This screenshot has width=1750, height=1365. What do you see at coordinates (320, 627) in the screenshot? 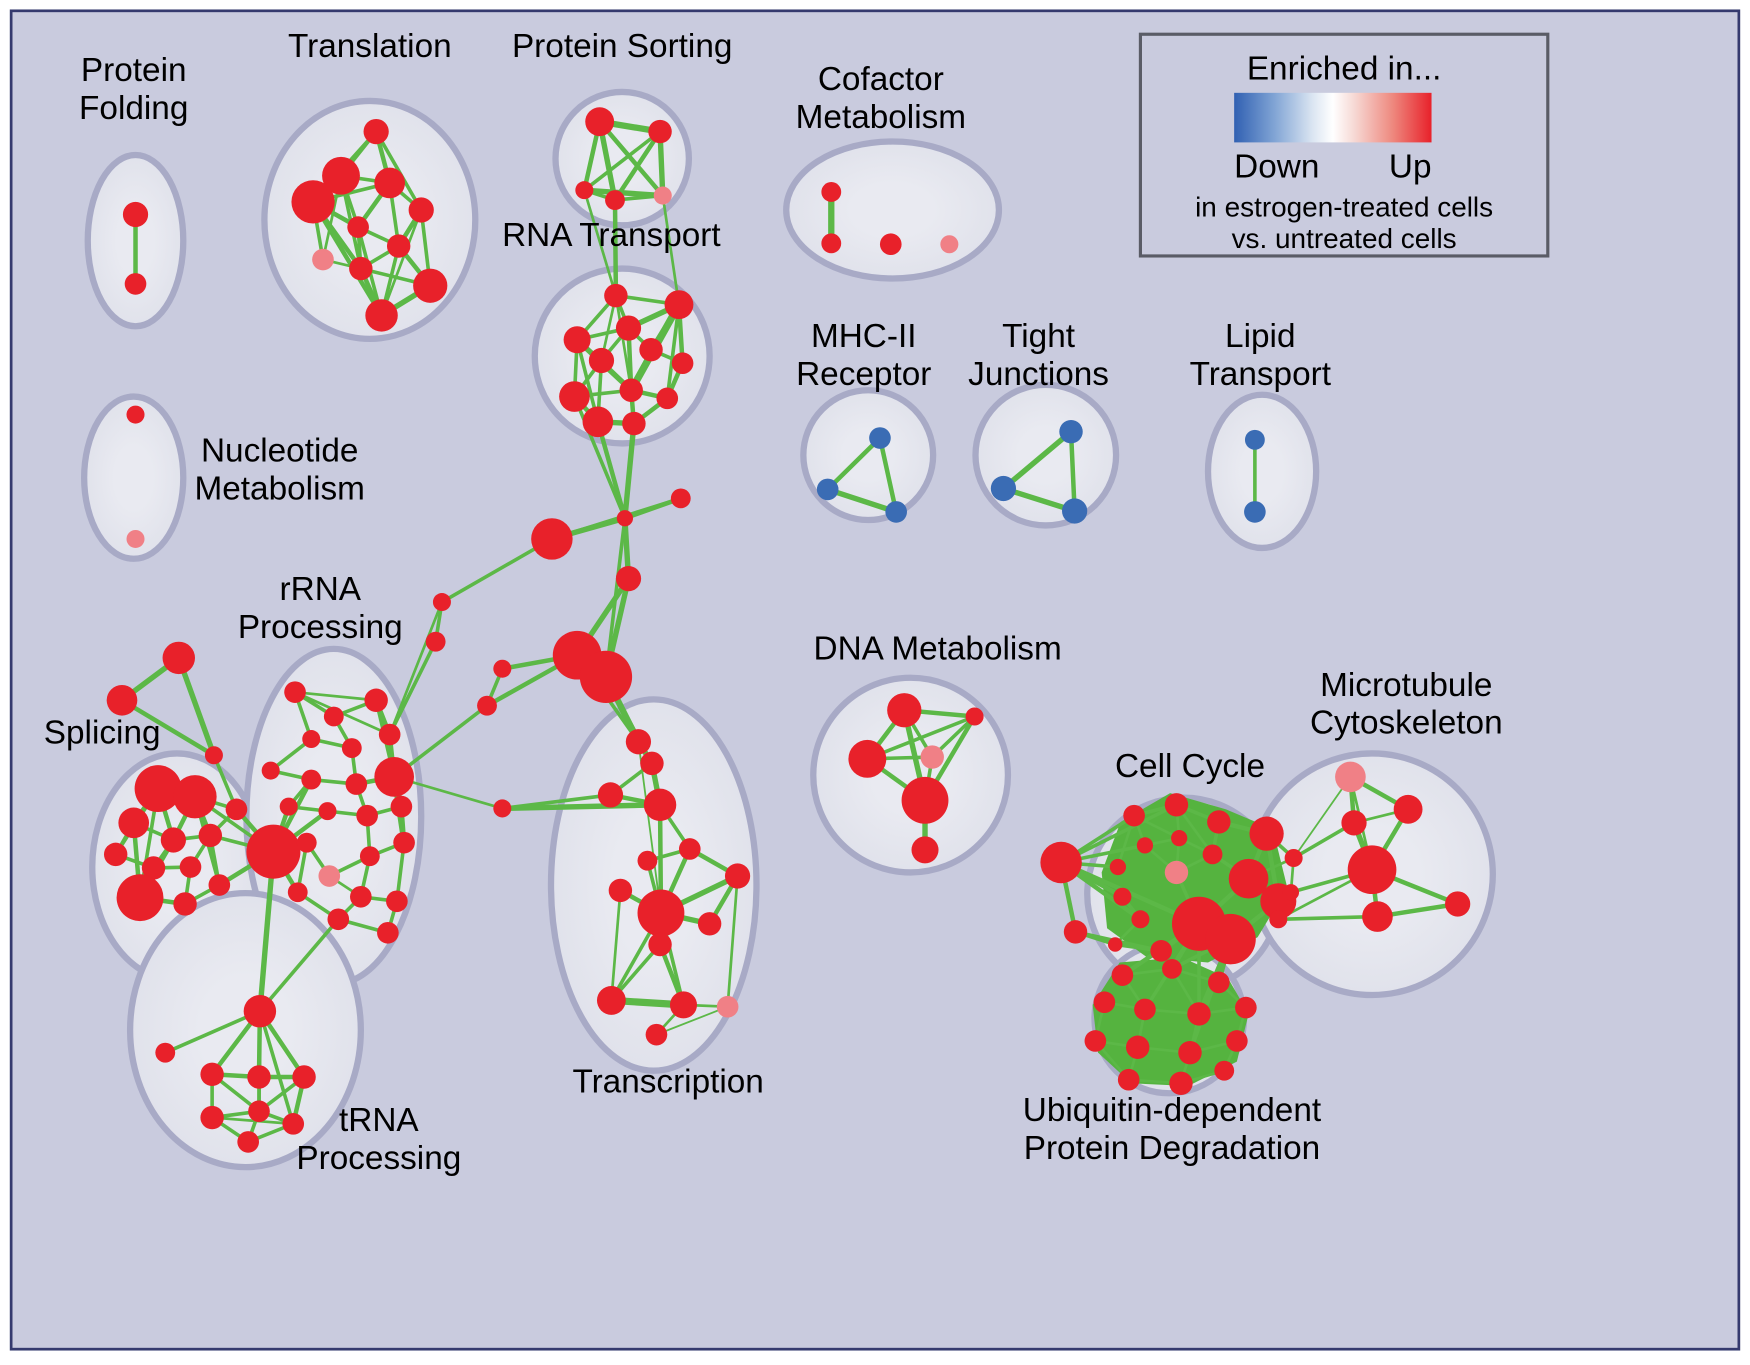
I see `cluster-rrna-processing-label: Processing` at bounding box center [320, 627].